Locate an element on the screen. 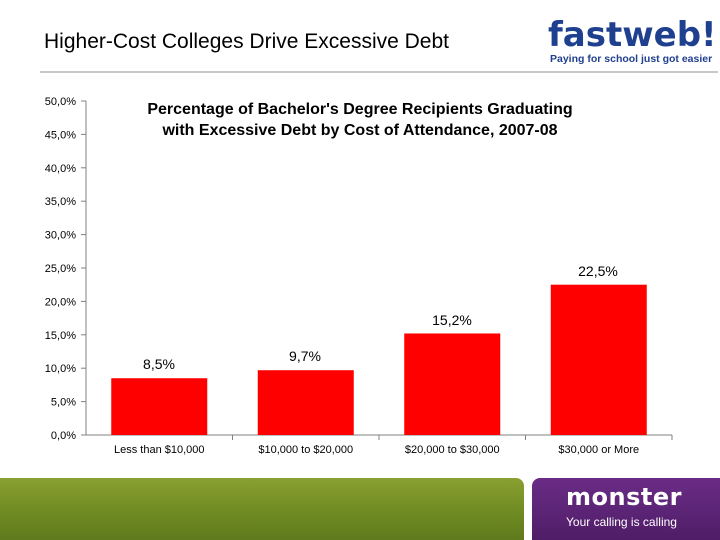  x-tick-label: Less than $10,000 is located at coordinates (159, 450).